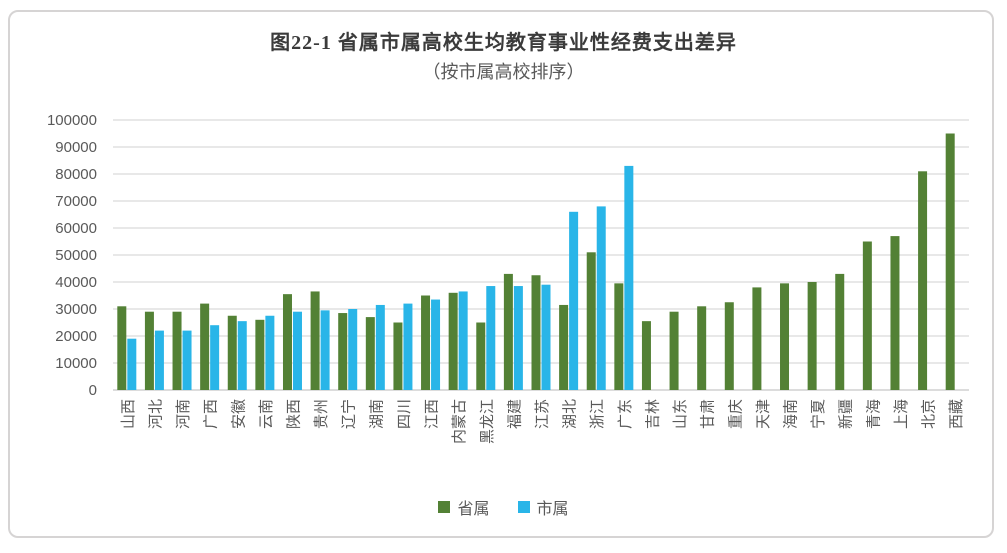 The height and width of the screenshot is (553, 1007). Describe the element at coordinates (514, 414) in the screenshot. I see `x-tick-label: 福建` at that location.